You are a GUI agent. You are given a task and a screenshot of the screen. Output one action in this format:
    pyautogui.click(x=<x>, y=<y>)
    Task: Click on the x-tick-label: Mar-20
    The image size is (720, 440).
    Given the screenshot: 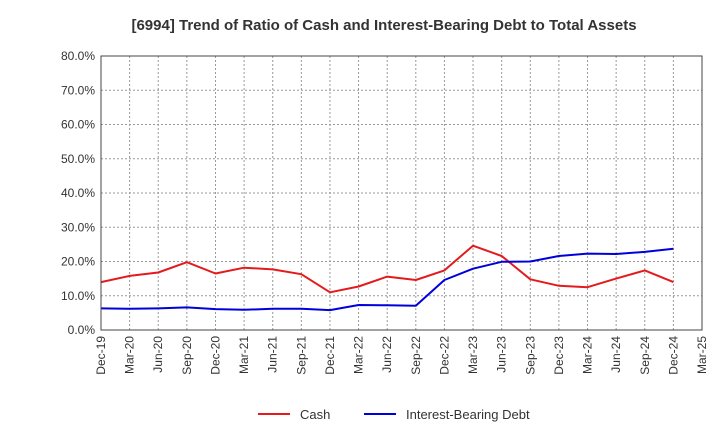 What is the action you would take?
    pyautogui.click(x=130, y=355)
    